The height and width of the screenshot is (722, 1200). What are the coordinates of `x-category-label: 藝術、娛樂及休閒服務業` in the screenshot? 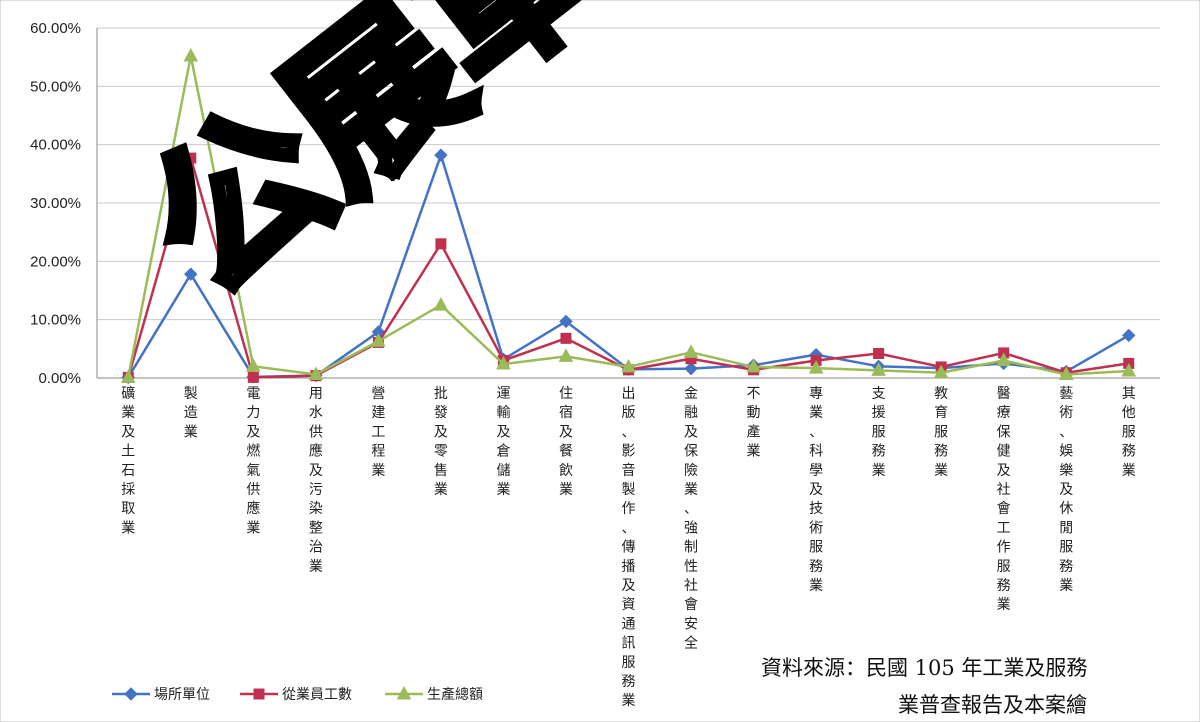 It's located at (1066, 490).